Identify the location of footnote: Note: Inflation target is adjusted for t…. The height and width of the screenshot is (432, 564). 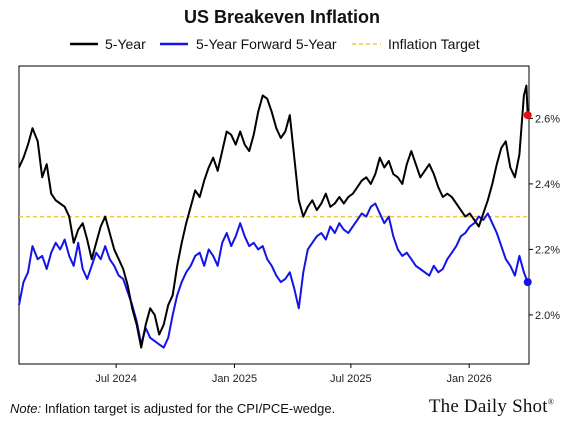
(172, 408).